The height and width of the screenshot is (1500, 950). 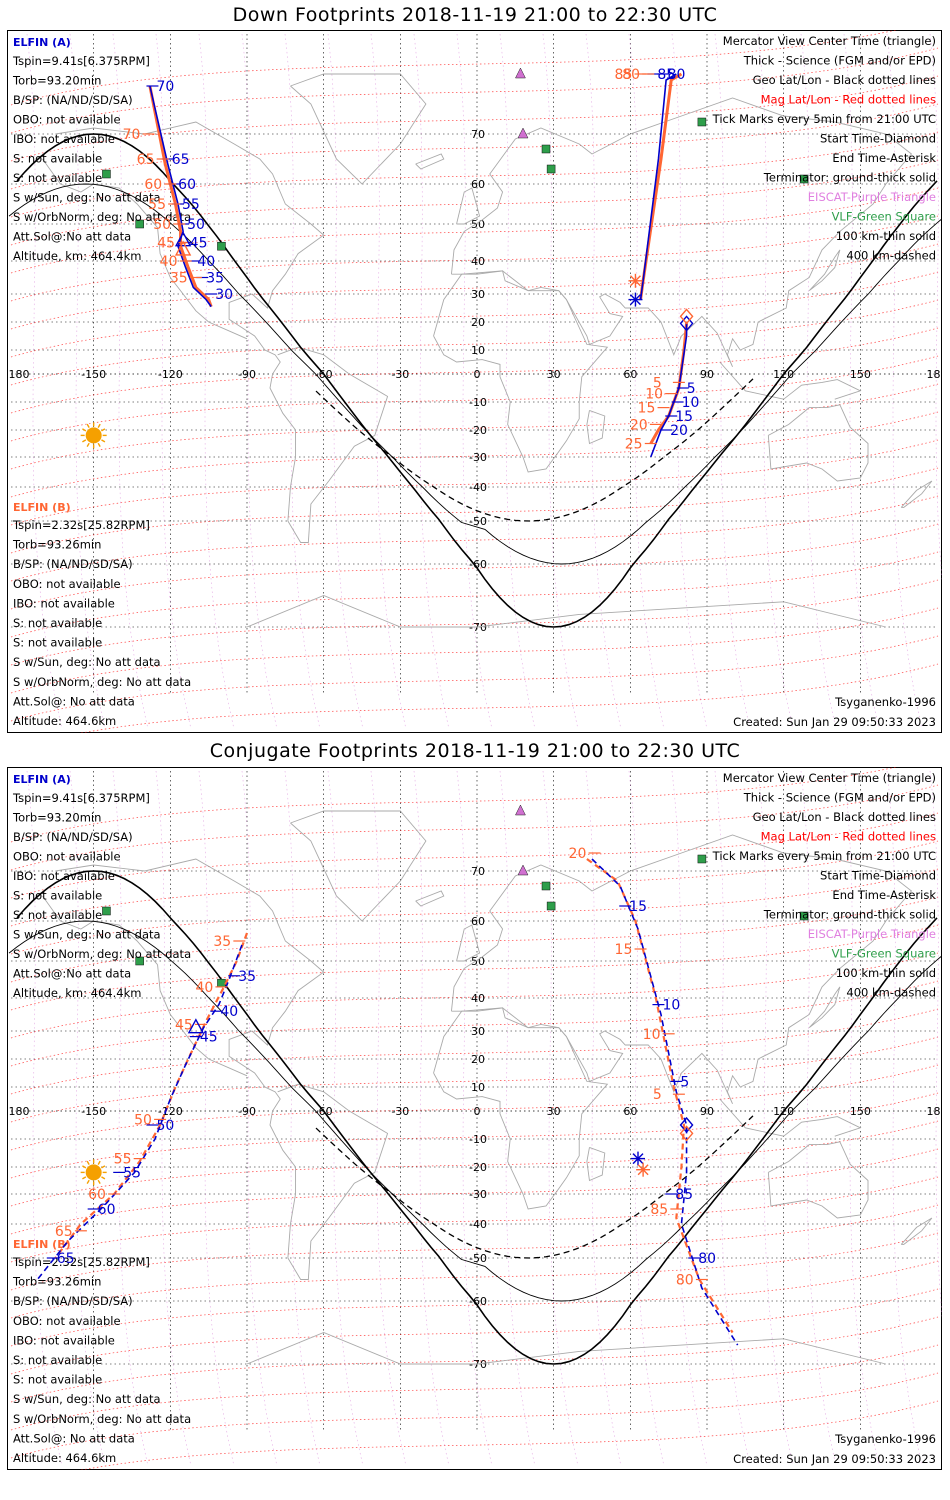 What do you see at coordinates (878, 876) in the screenshot?
I see `legend-entry: Start Time-Diamond` at bounding box center [878, 876].